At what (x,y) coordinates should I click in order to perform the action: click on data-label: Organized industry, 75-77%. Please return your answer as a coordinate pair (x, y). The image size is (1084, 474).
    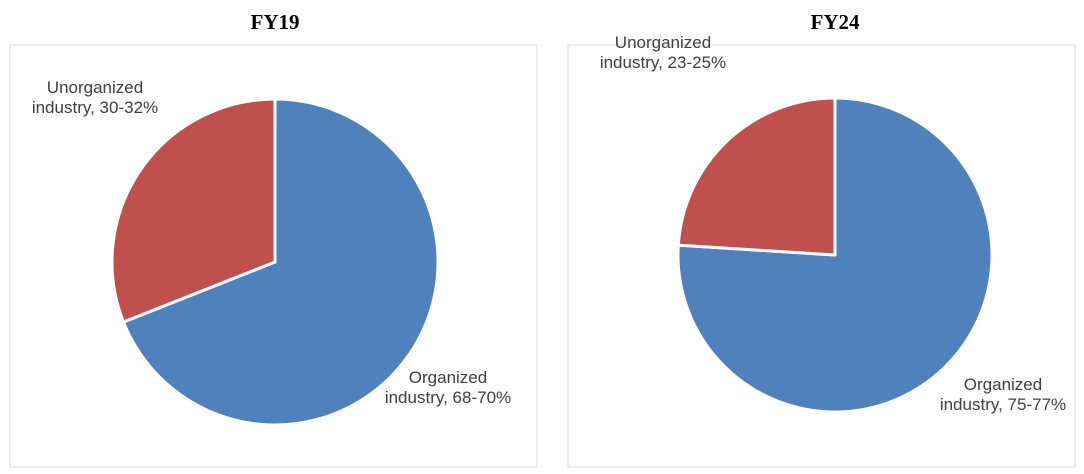
    Looking at the image, I should click on (1003, 394).